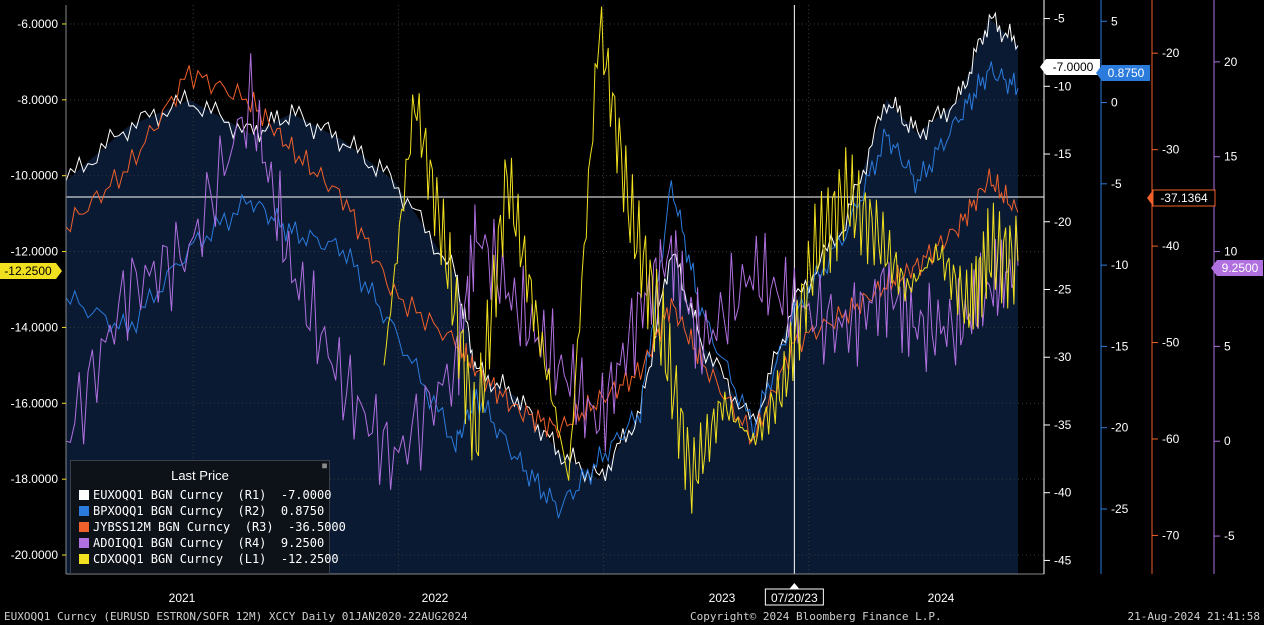  What do you see at coordinates (209, 543) in the screenshot?
I see `legend-label: ADOIQQ1 BGN Curncy (R4) 9.2500` at bounding box center [209, 543].